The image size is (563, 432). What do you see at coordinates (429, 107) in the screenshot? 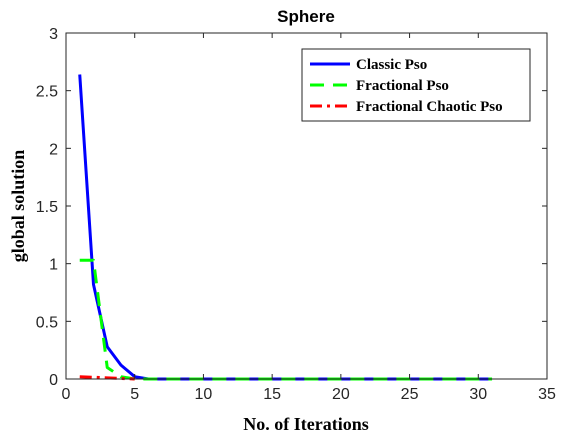
I see `legend-label-3: Fractional Chaotic Pso` at bounding box center [429, 107].